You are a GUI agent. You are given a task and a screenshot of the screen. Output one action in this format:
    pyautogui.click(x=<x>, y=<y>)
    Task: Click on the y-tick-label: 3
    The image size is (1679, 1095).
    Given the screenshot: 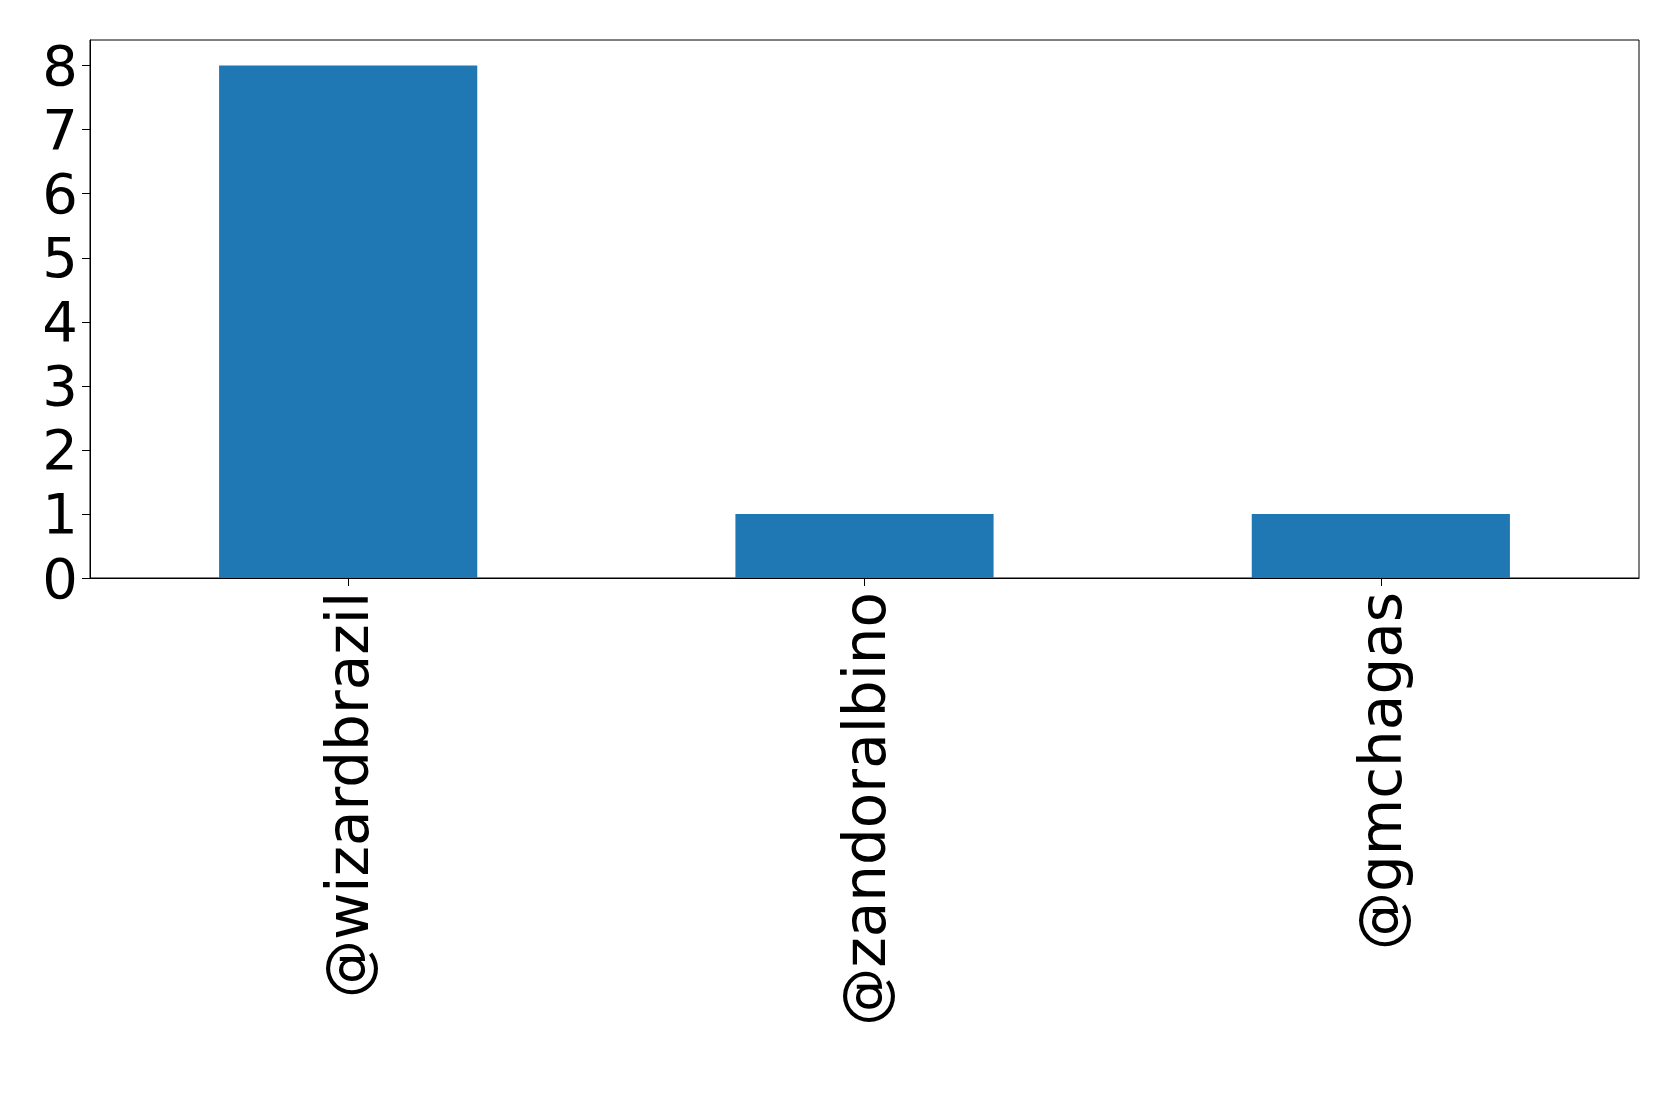 What is the action you would take?
    pyautogui.click(x=60, y=386)
    